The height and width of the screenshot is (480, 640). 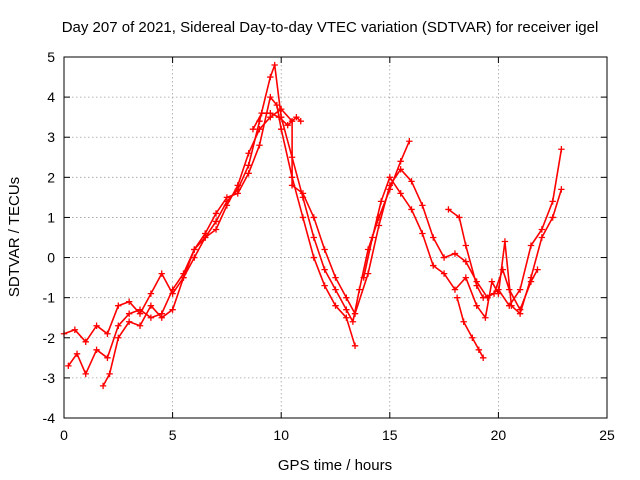 I want to click on y-tick-label: 3, so click(x=51, y=137).